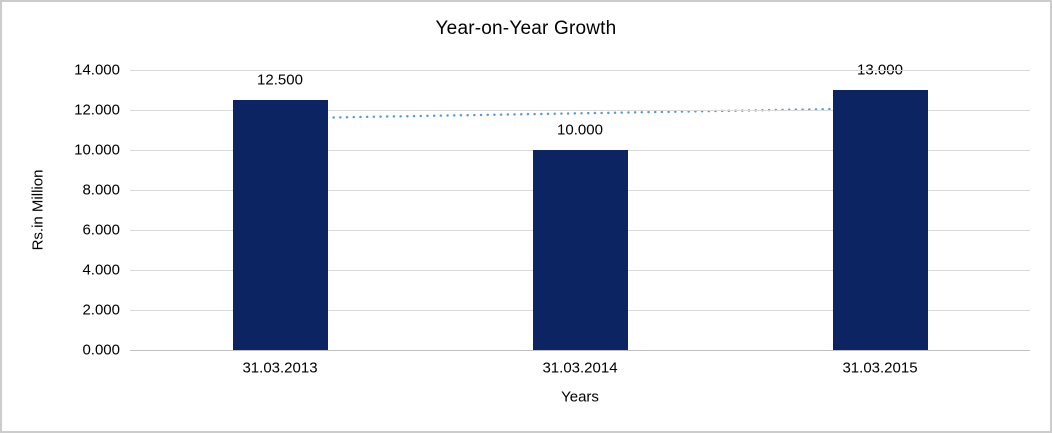 This screenshot has width=1052, height=433. What do you see at coordinates (580, 350) in the screenshot?
I see `x-axis-line` at bounding box center [580, 350].